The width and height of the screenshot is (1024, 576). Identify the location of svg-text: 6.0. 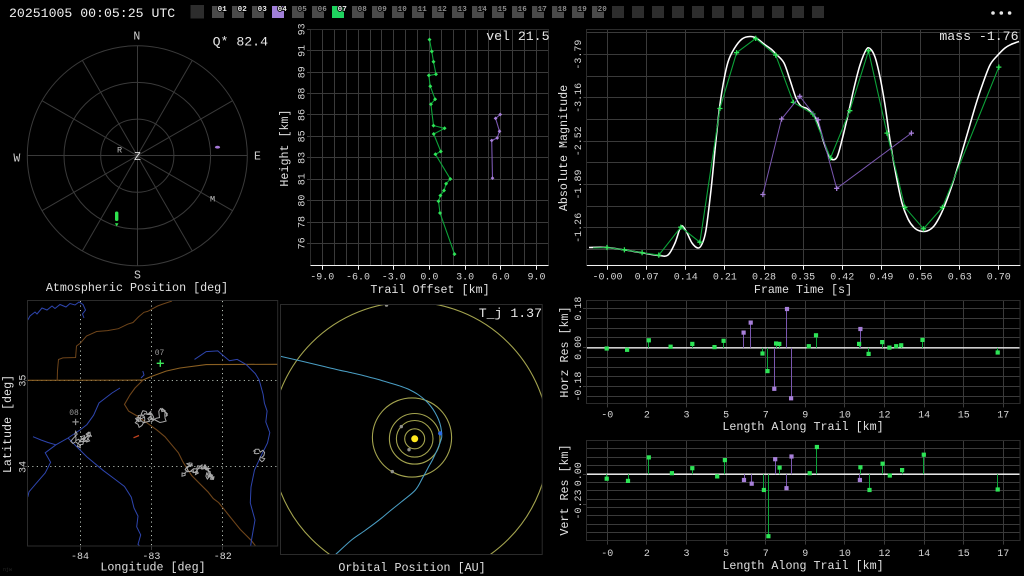
(501, 278).